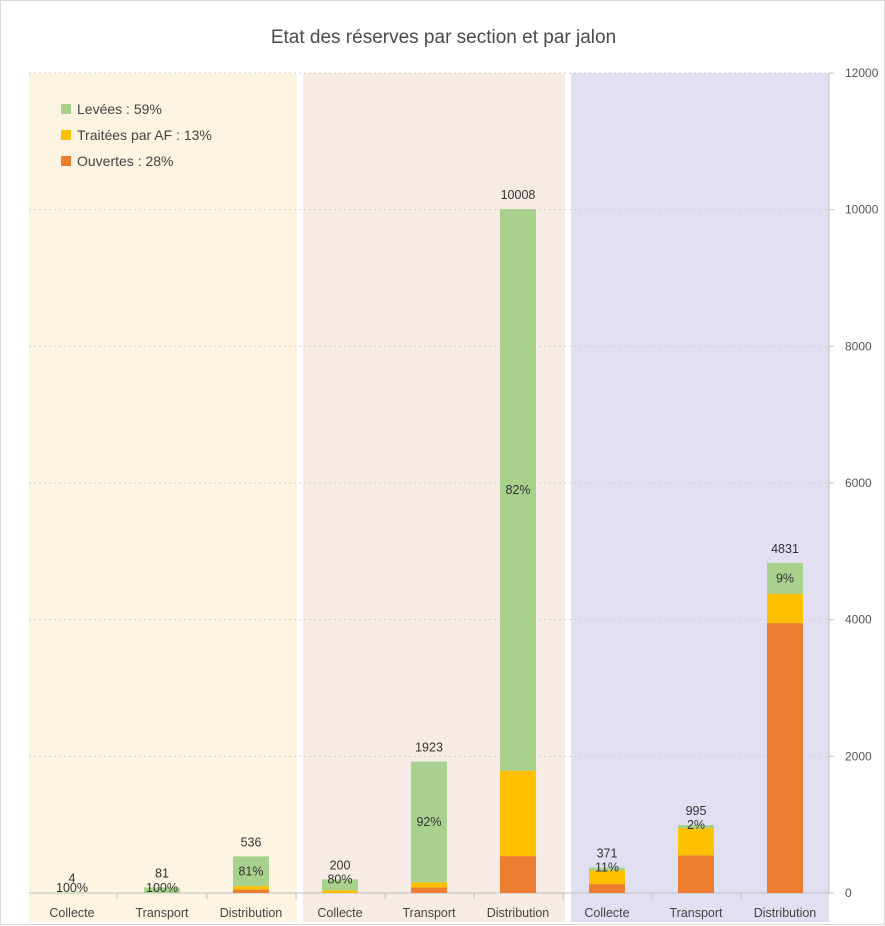 This screenshot has width=885, height=926. What do you see at coordinates (858, 756) in the screenshot?
I see `y-tick-label: 2000` at bounding box center [858, 756].